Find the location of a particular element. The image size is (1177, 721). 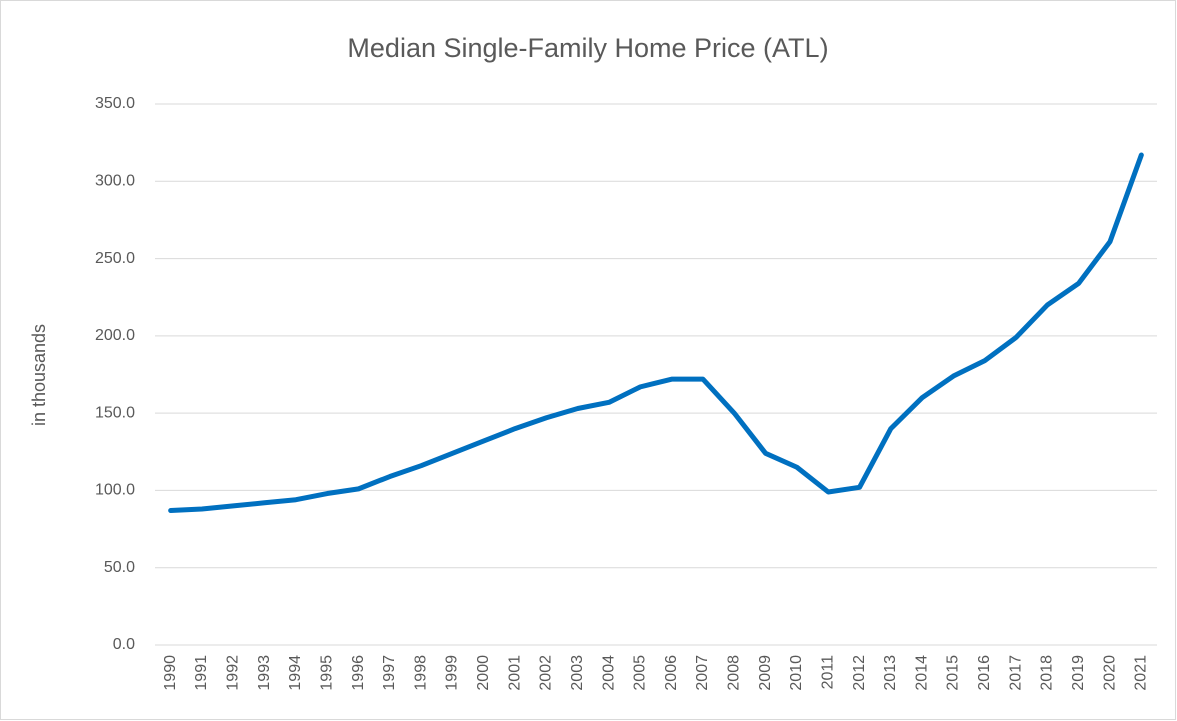

x-tick-label: 2010 is located at coordinates (796, 673).